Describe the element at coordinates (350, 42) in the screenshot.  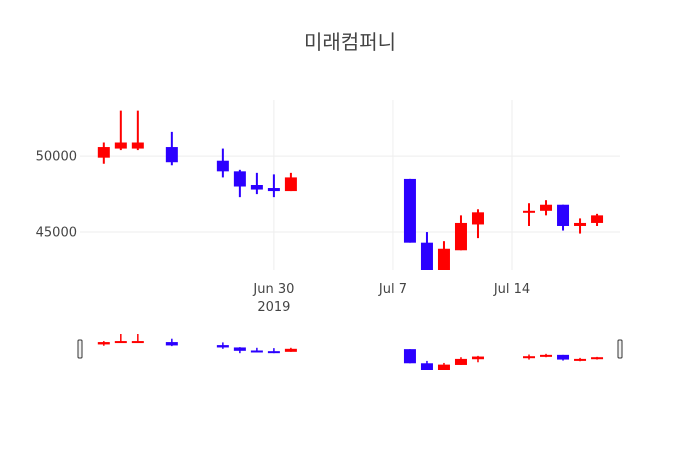
I see `chart-title: 미래컴퍼니` at that location.